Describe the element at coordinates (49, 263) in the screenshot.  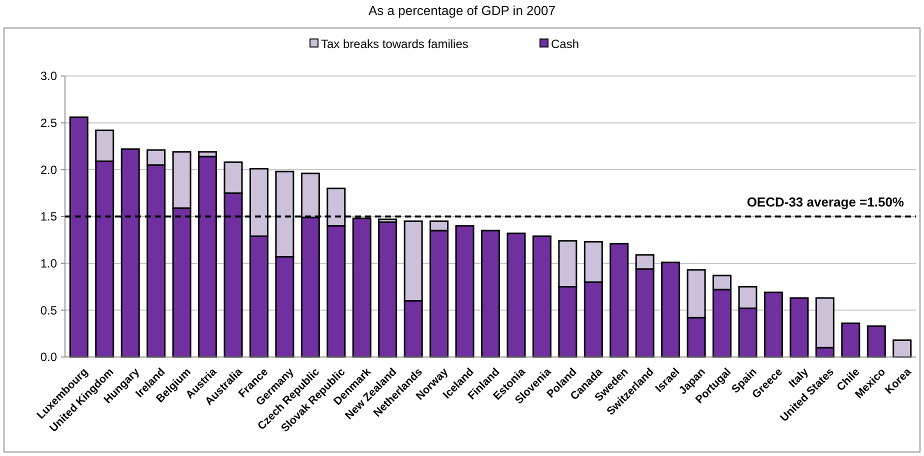
I see `y-tick-label: 1.0` at that location.